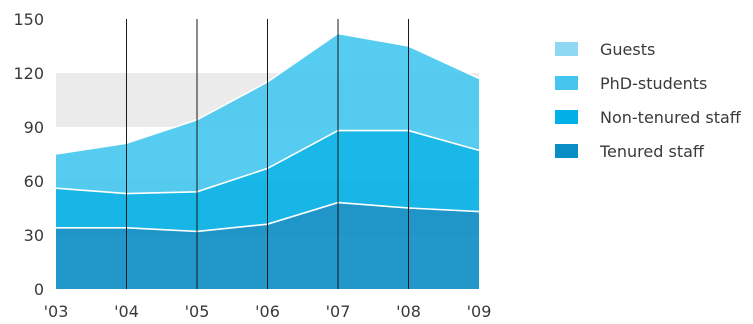 The image size is (753, 324). What do you see at coordinates (479, 311) in the screenshot?
I see `x-tick-label: '09` at bounding box center [479, 311].